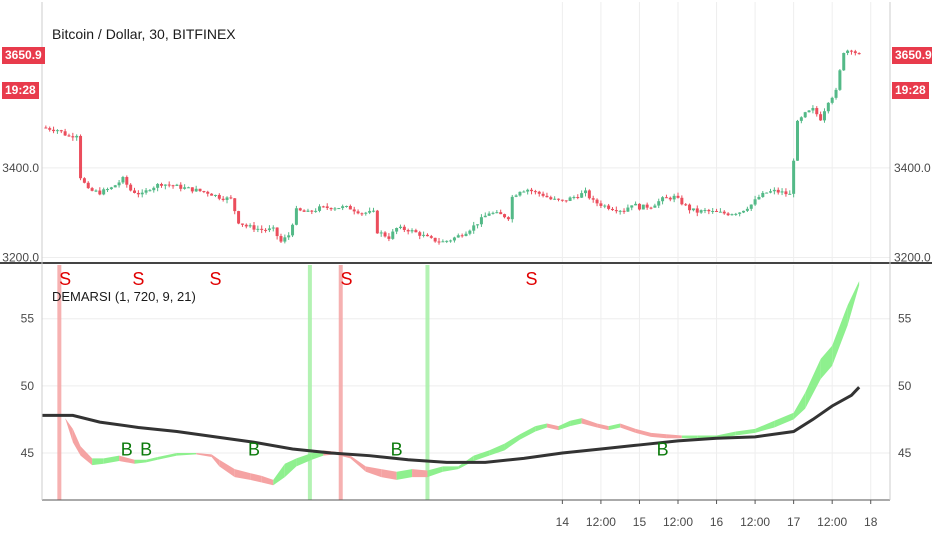 This screenshot has width=932, height=555. Describe the element at coordinates (905, 386) in the screenshot. I see `indicator-axis-label-right: 50` at that location.